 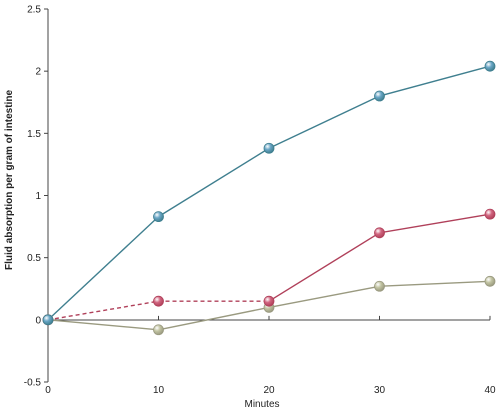 What do you see at coordinates (34, 10) in the screenshot?
I see `y-tick-label: 2.5` at bounding box center [34, 10].